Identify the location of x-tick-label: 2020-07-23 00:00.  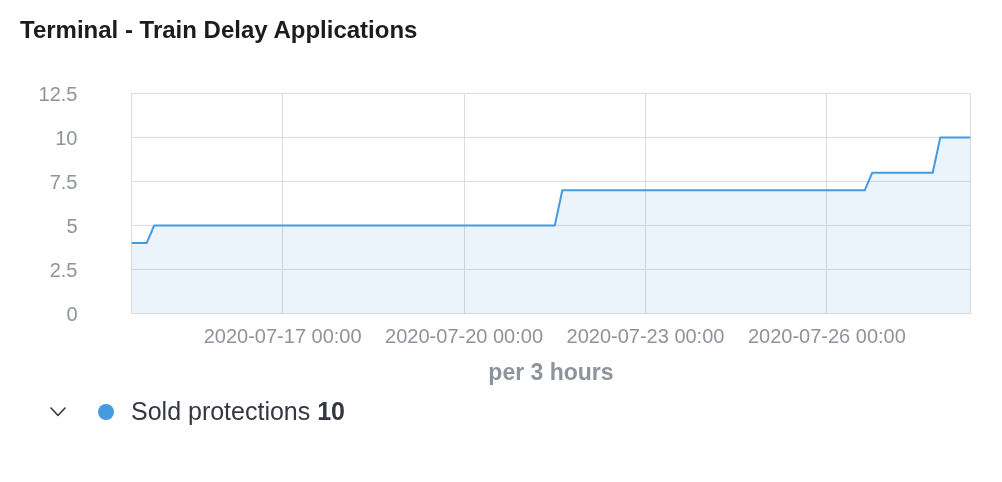
(645, 335).